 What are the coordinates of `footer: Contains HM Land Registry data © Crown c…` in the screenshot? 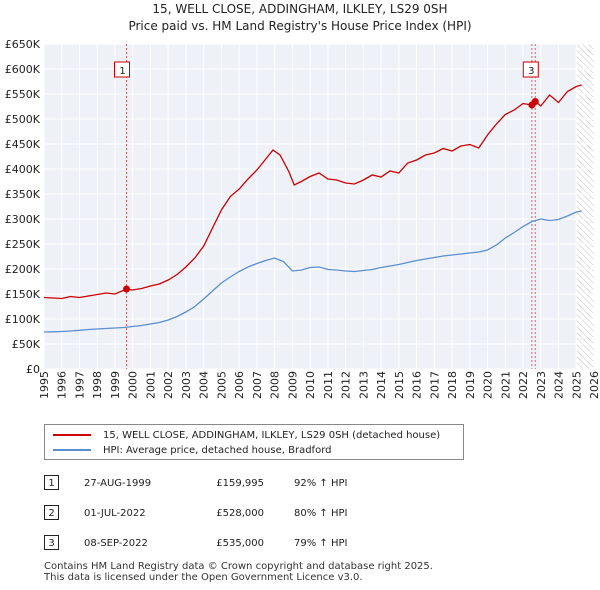 It's located at (238, 572).